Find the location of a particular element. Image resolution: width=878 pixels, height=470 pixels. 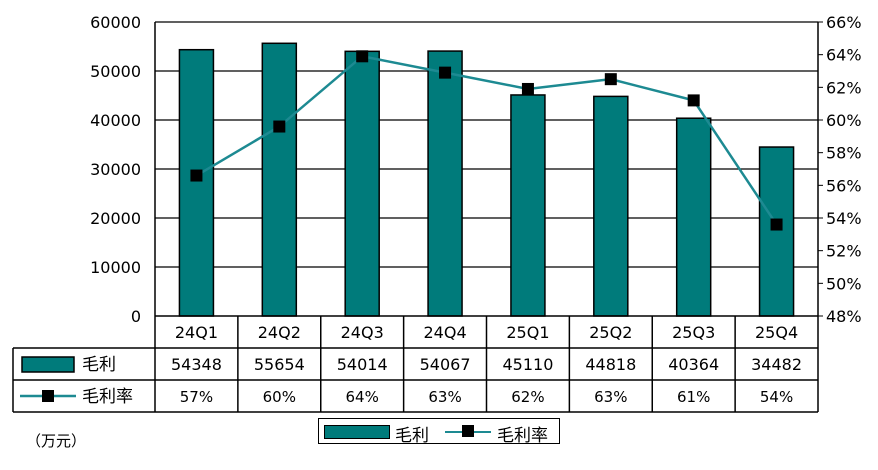

line-value-label: 54% is located at coordinates (776, 397).